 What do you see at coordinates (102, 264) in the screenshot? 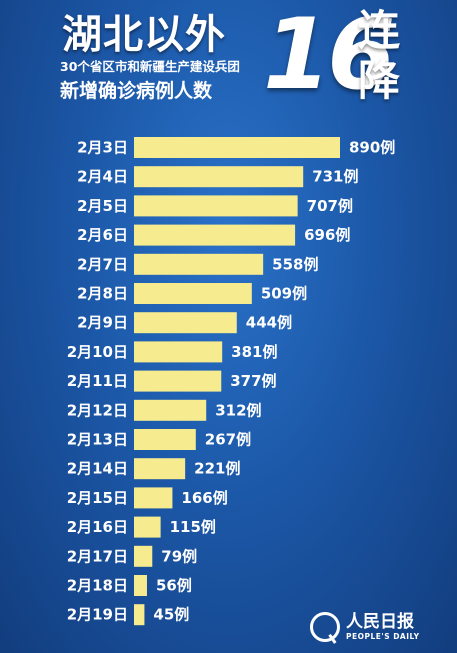
I see `category-label: 2月7日` at bounding box center [102, 264].